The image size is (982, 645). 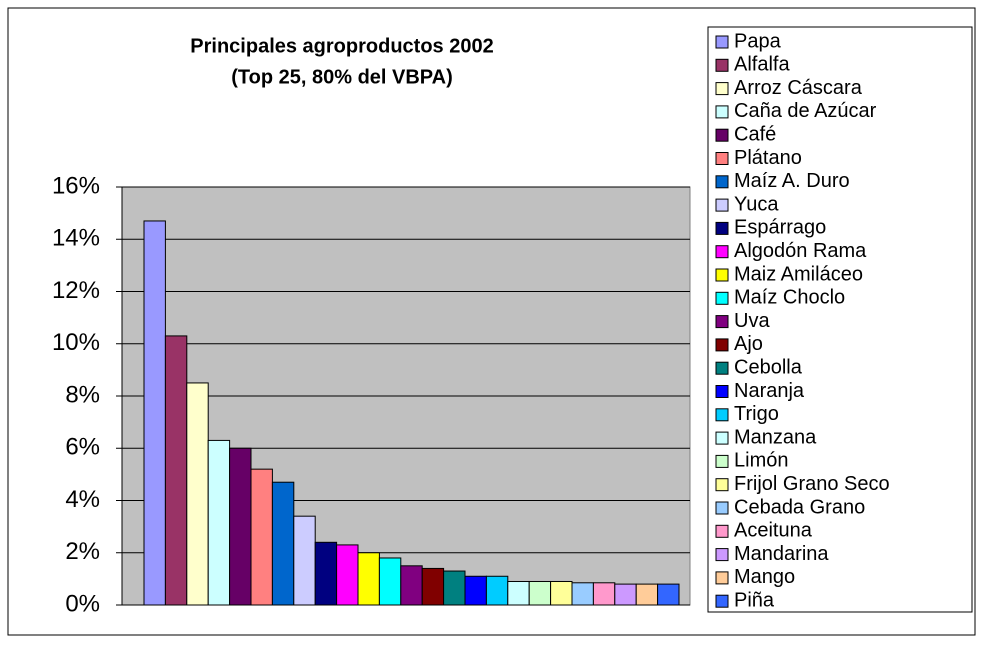 What do you see at coordinates (754, 600) in the screenshot?
I see `legend-label: Piña` at bounding box center [754, 600].